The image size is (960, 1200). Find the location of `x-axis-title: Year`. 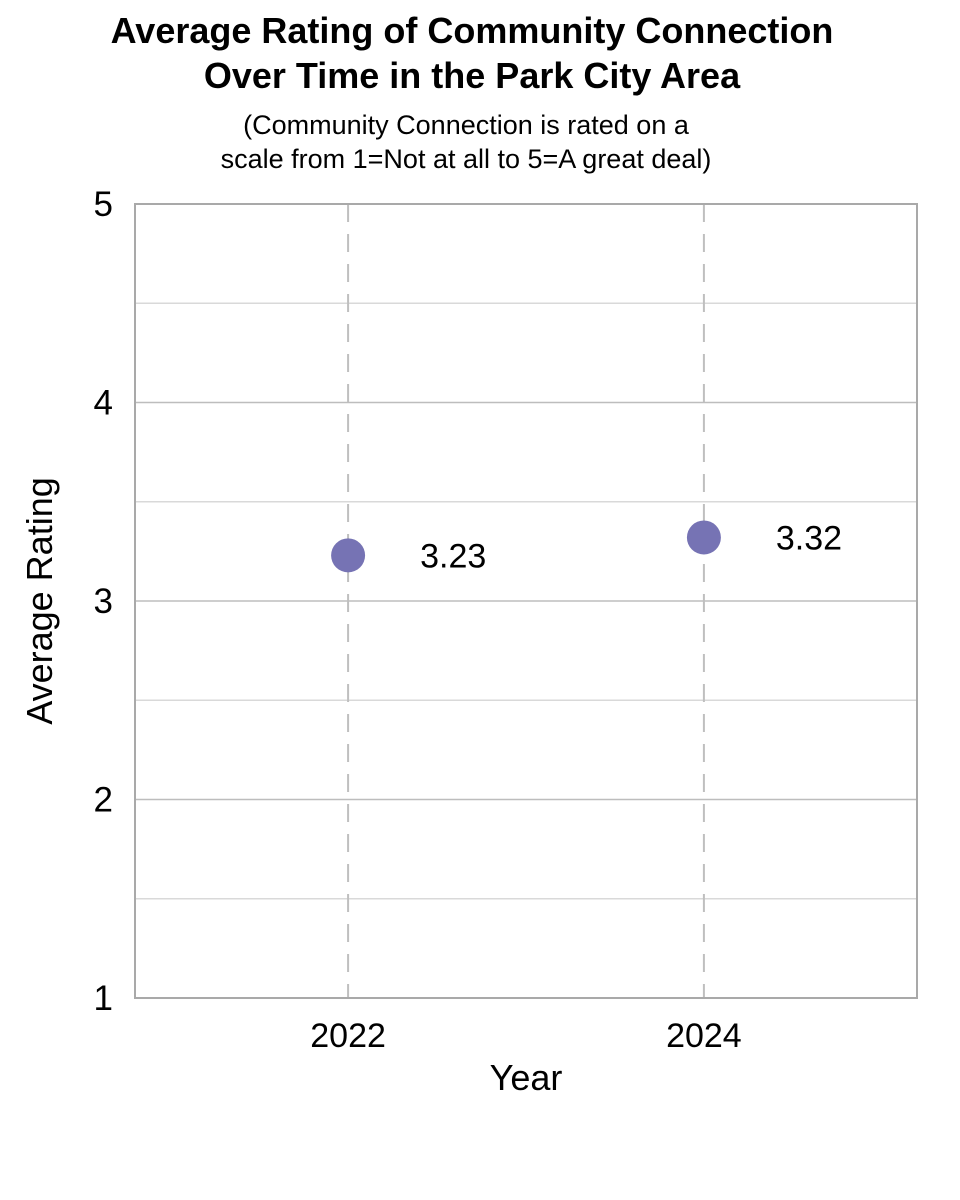

x-axis-title: Year is located at coordinates (526, 1077).